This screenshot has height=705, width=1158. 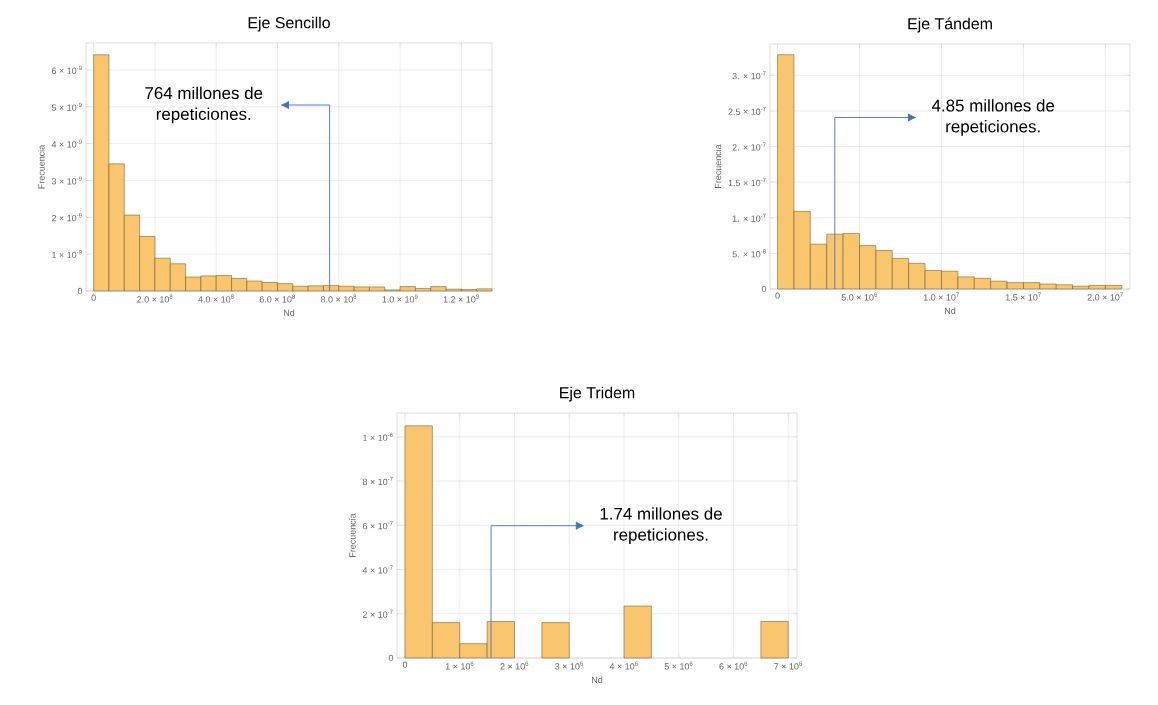 What do you see at coordinates (289, 24) in the screenshot?
I see `chart-title: Eje Sencillo` at bounding box center [289, 24].